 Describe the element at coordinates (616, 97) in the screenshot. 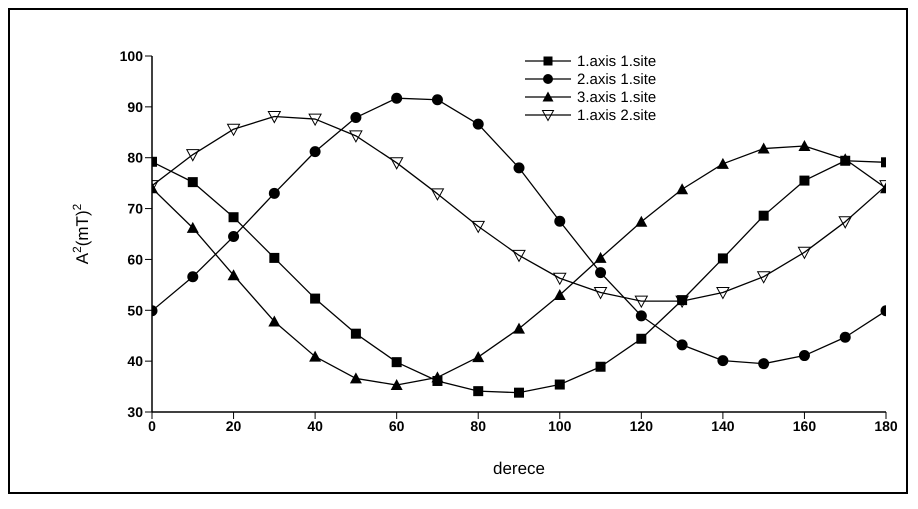

I see `legend-label: 3.axis 1.site` at that location.